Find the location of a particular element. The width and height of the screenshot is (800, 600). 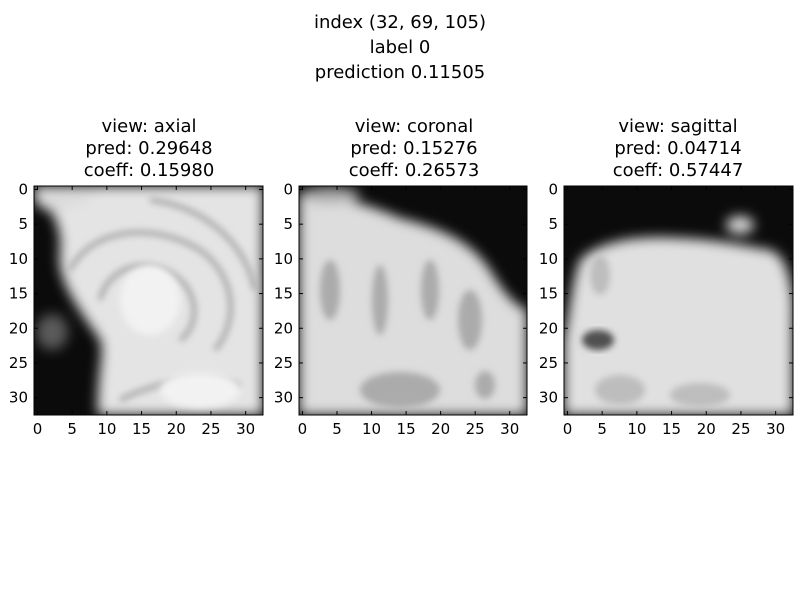

coronal-image is located at coordinates (413, 300).